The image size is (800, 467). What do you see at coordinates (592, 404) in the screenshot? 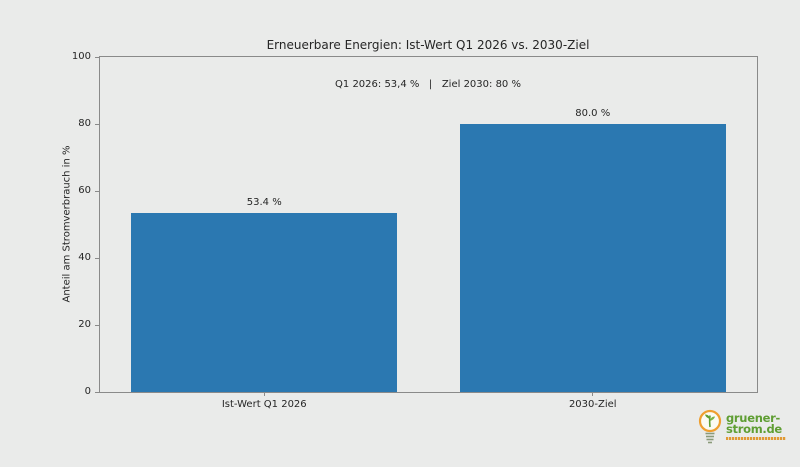
I see `x-tick-label: 2030-Ziel` at bounding box center [592, 404].